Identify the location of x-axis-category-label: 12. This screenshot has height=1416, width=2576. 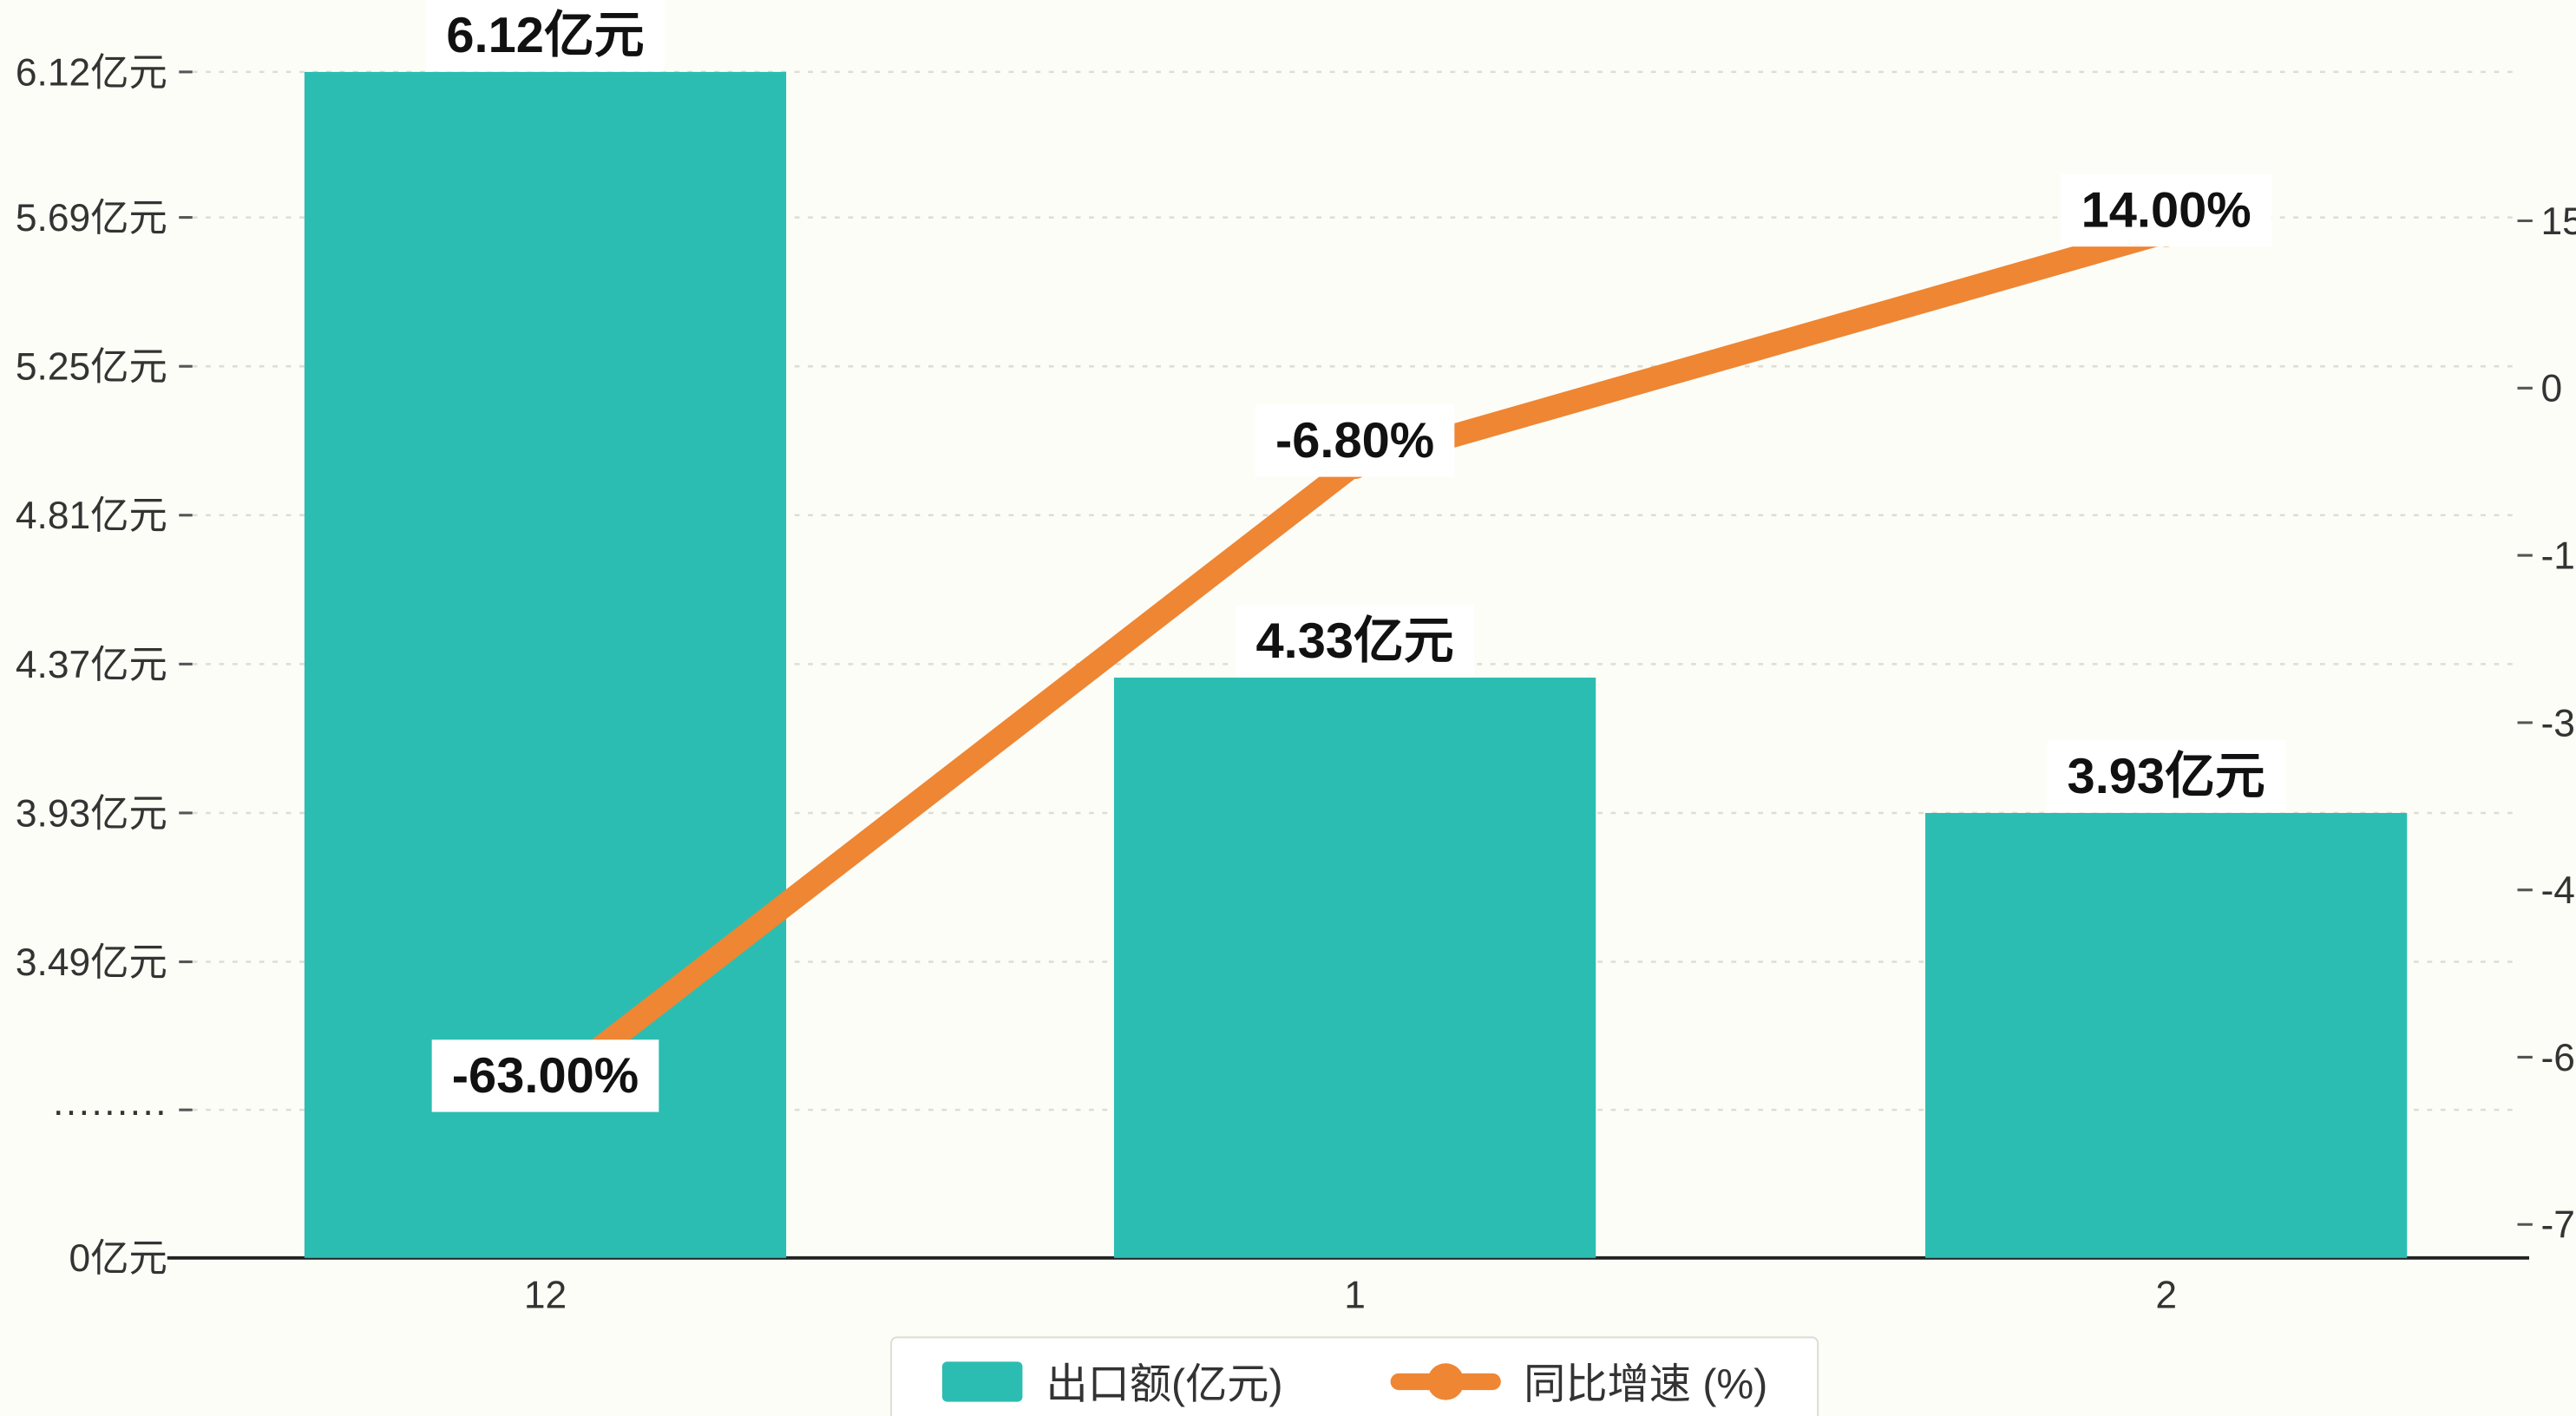
(545, 1296).